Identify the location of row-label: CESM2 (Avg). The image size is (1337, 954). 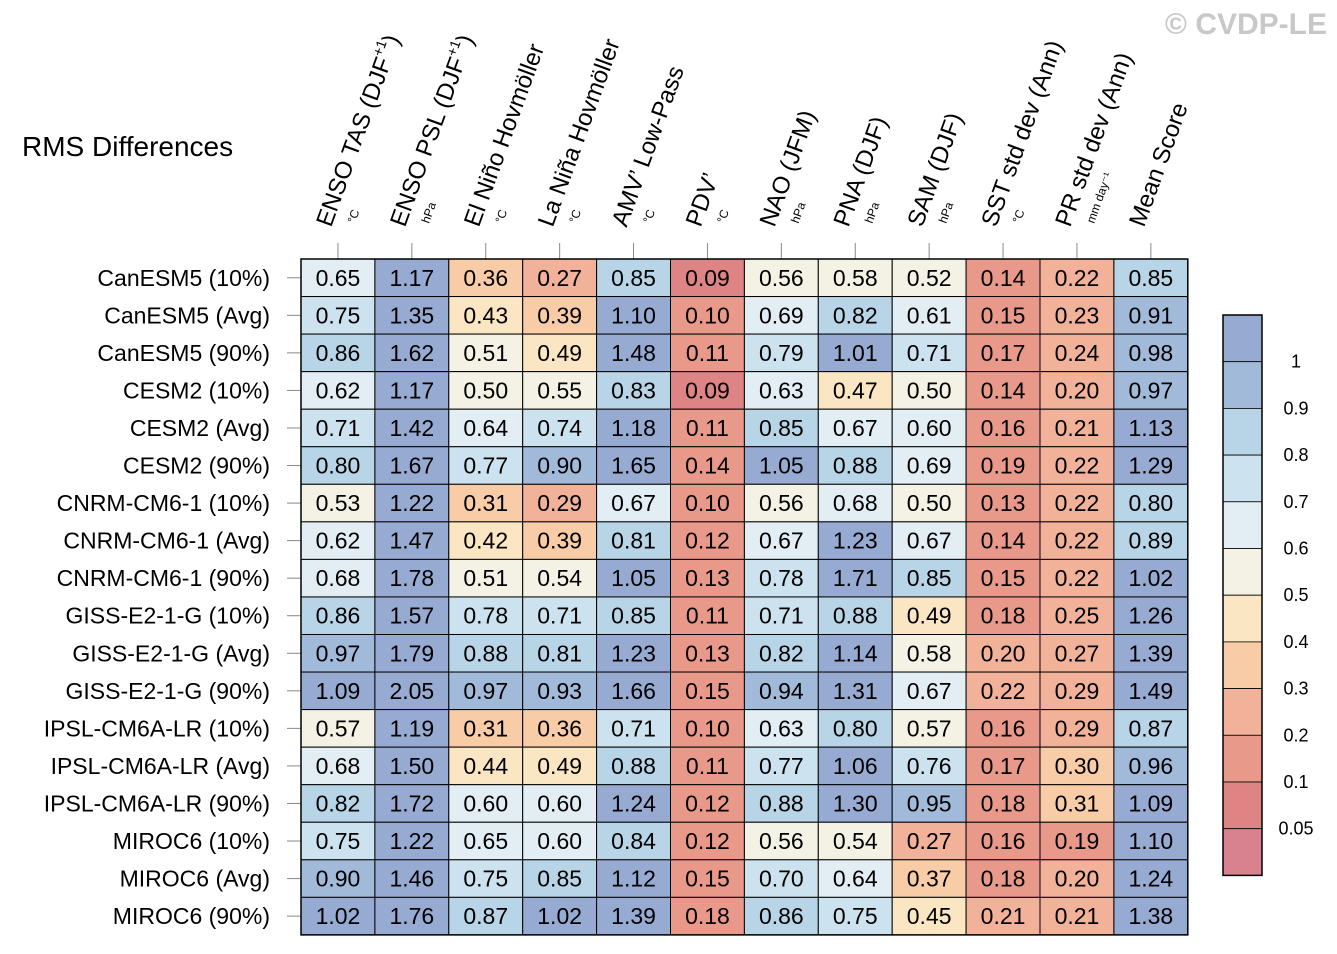
(200, 428).